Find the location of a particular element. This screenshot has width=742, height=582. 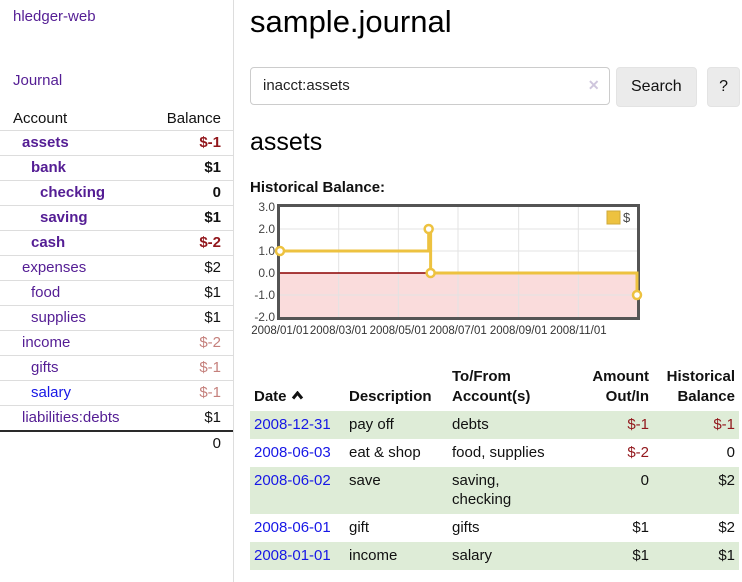

transaction-date-link: 2008-06-01 is located at coordinates (292, 528).